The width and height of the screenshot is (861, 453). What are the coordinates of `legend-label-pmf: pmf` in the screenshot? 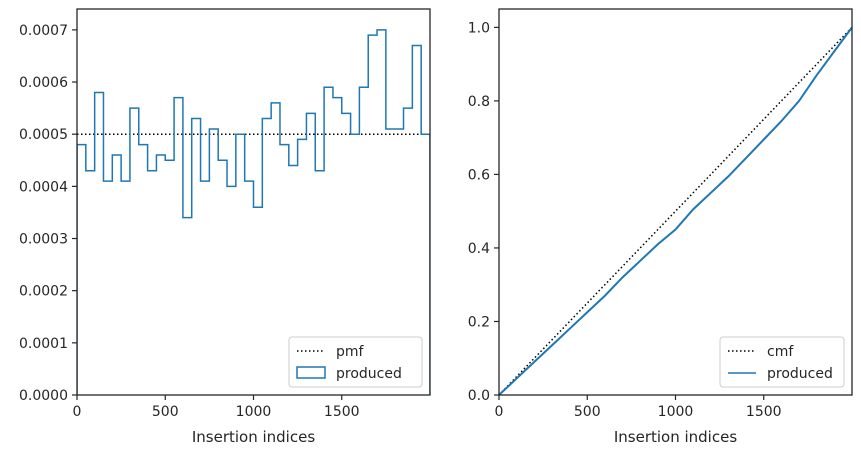 It's located at (350, 352).